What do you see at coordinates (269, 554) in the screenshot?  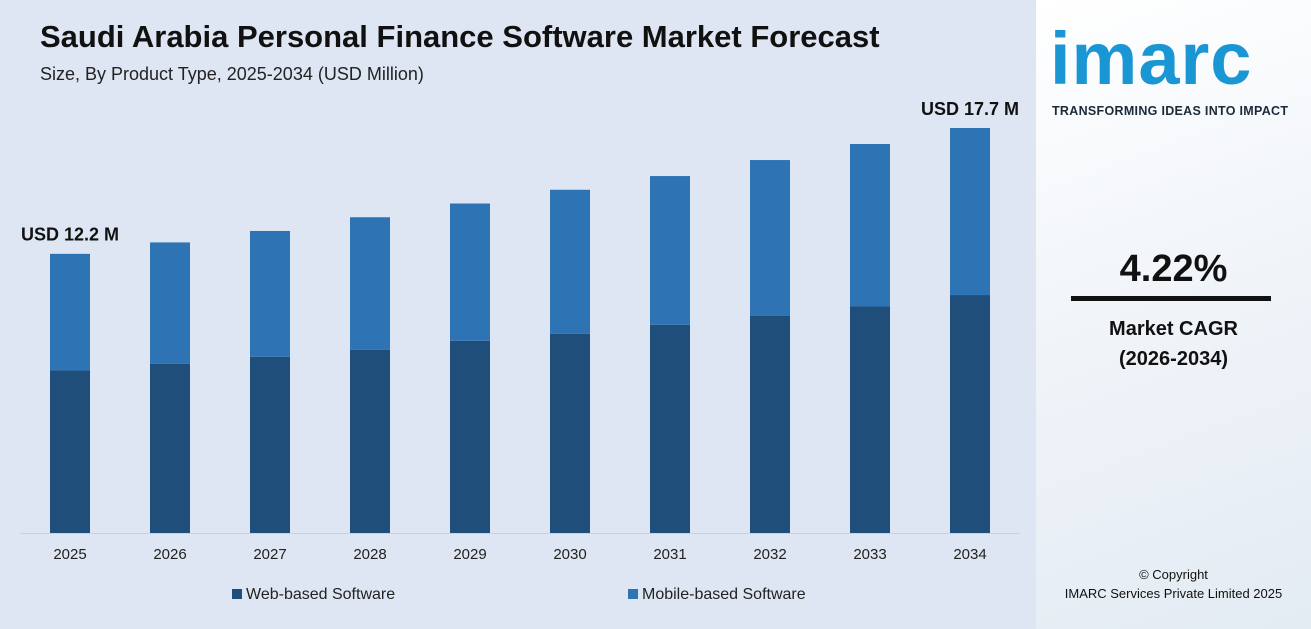 I see `x-tick-label: 2027` at bounding box center [269, 554].